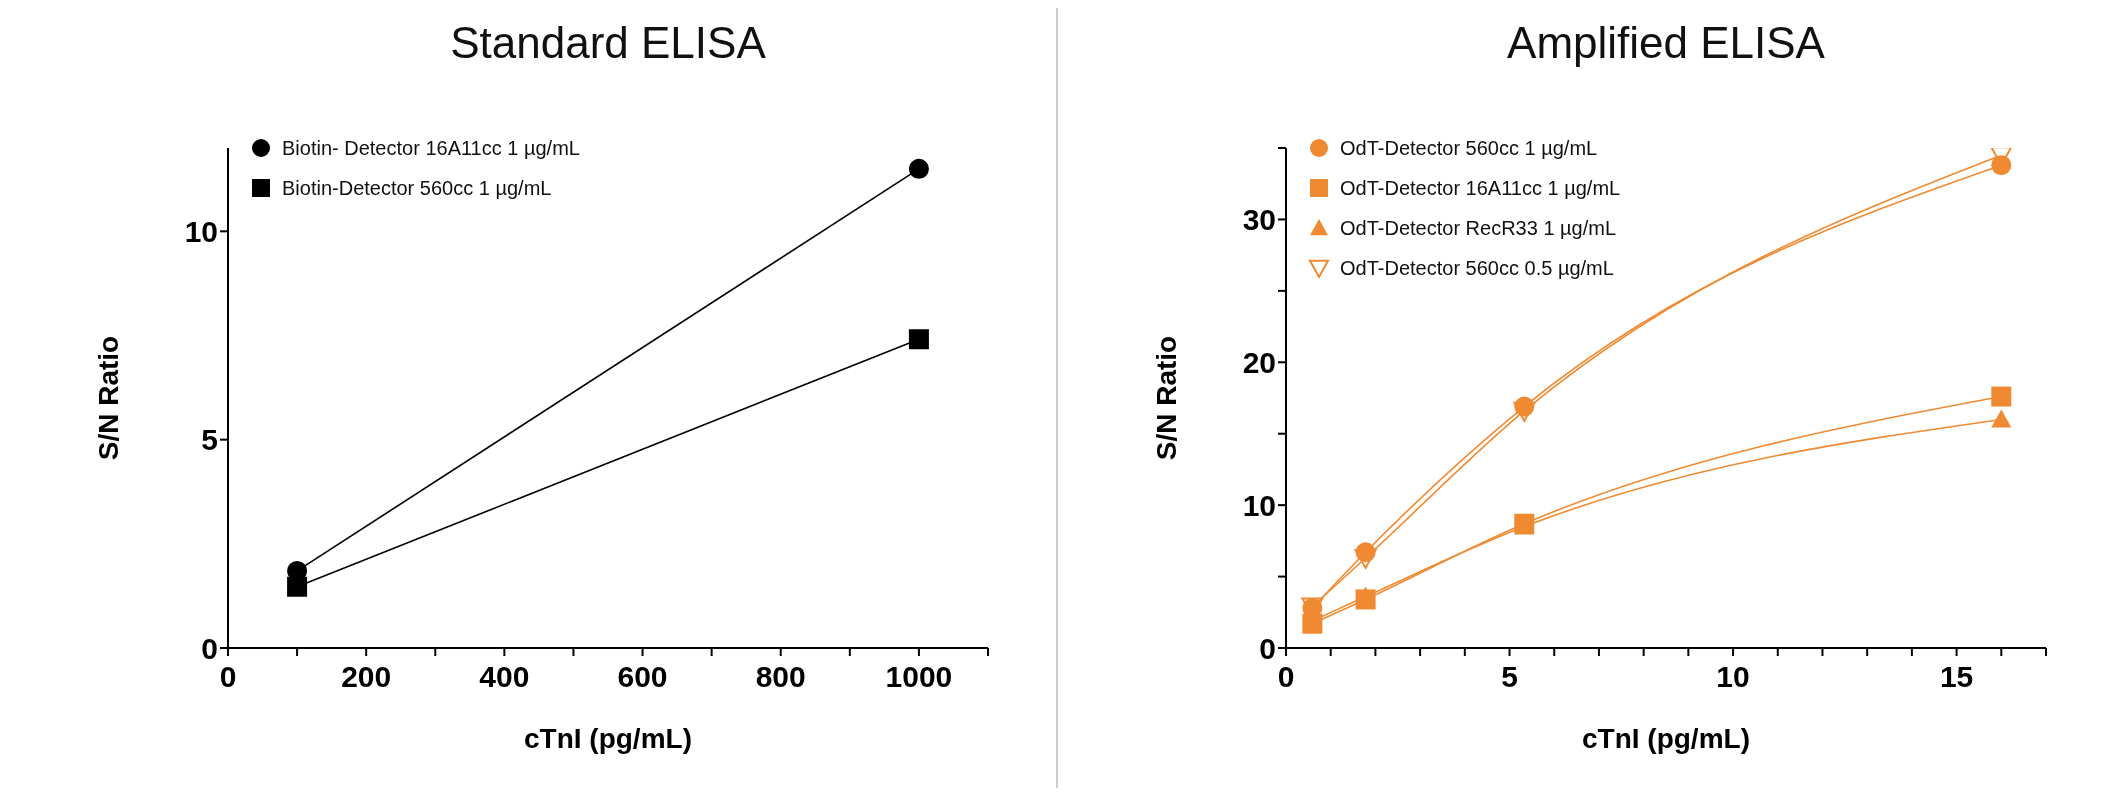  What do you see at coordinates (1480, 188) in the screenshot?
I see `legend-label: OdT-Detector 16A11cc 1 µg/mL` at bounding box center [1480, 188].